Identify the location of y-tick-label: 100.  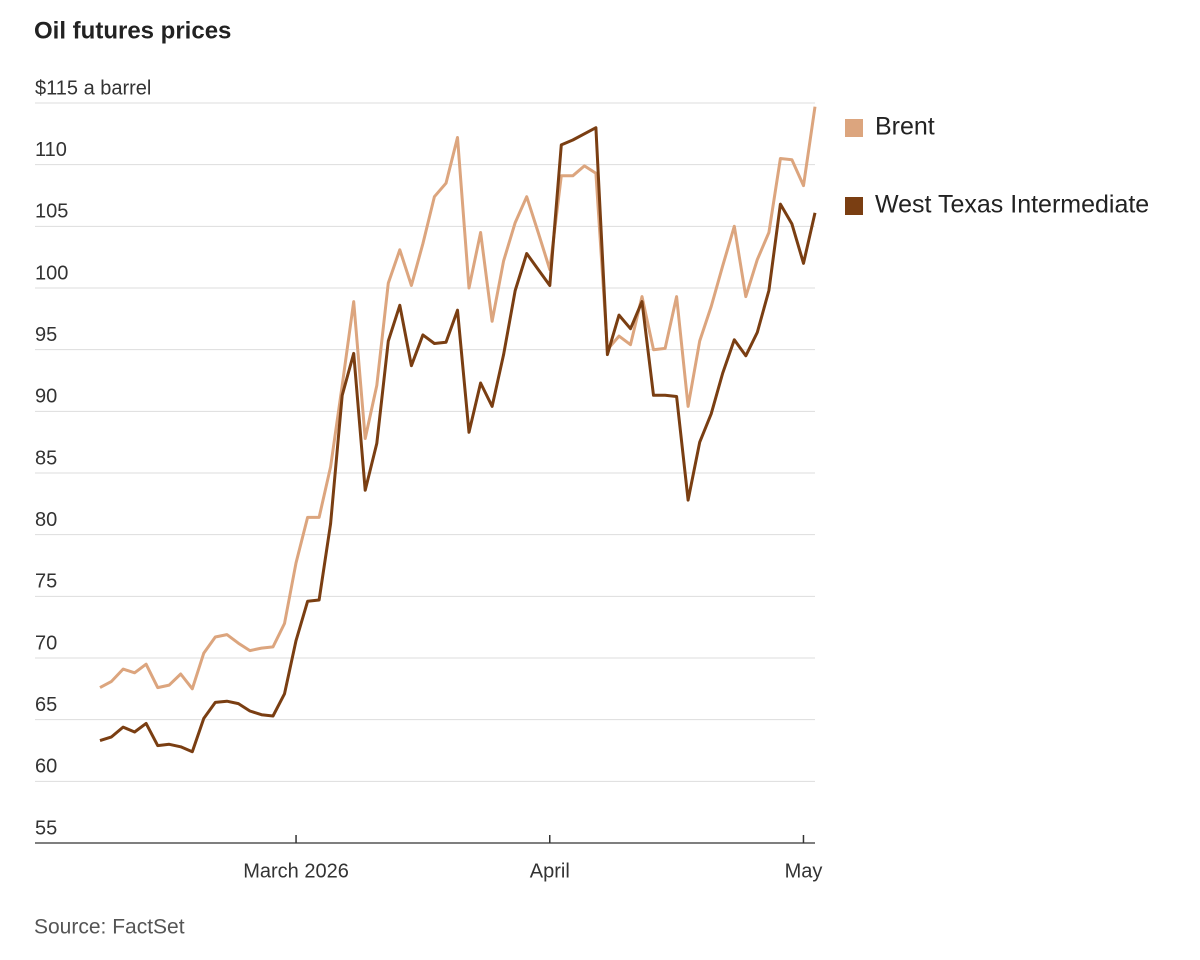
(51, 273).